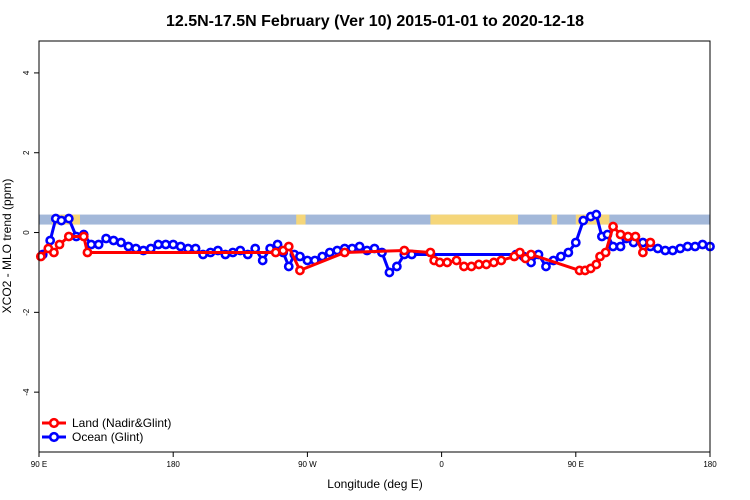  I want to click on y-axis-label: XCO2 - MLO trend (ppm), so click(7, 246).